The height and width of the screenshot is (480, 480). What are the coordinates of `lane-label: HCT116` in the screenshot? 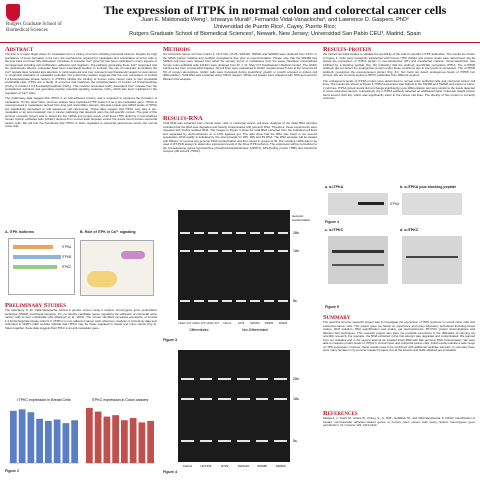 It's located at (206, 466).